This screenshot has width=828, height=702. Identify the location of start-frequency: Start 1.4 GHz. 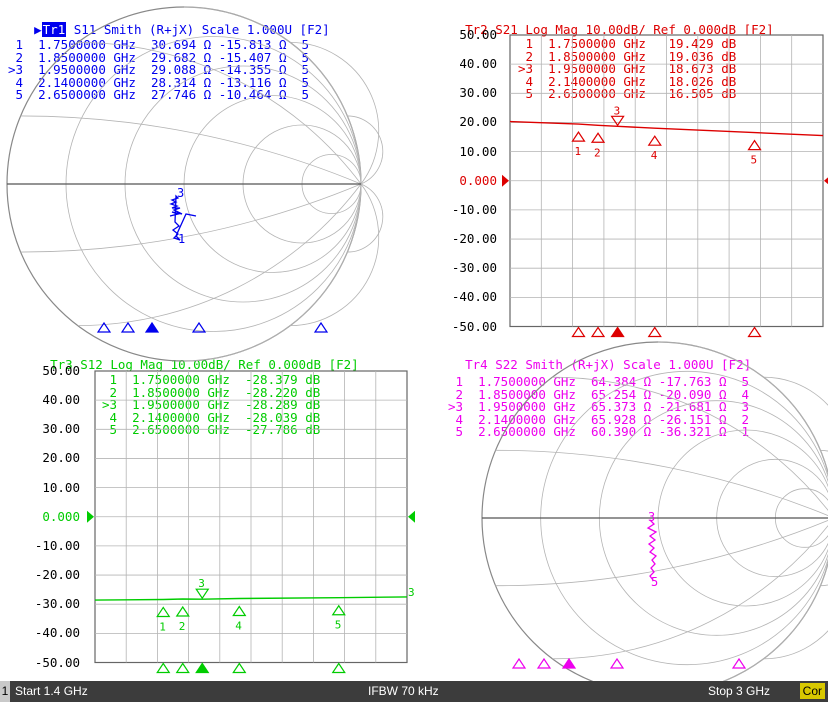
(51, 691).